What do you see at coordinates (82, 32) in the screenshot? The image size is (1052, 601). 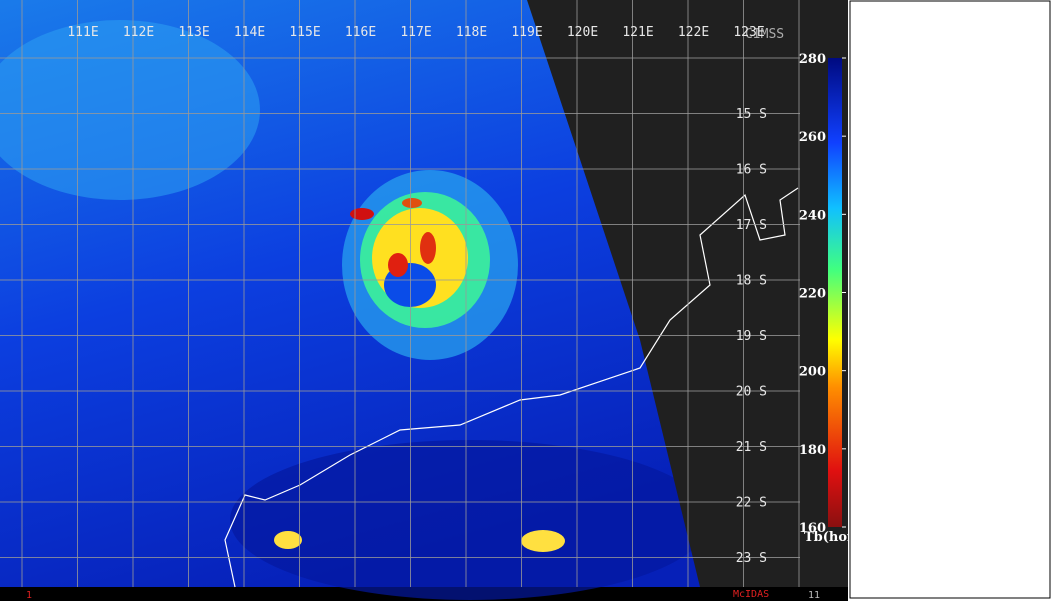 I see `lon-label: 111E` at bounding box center [82, 32].